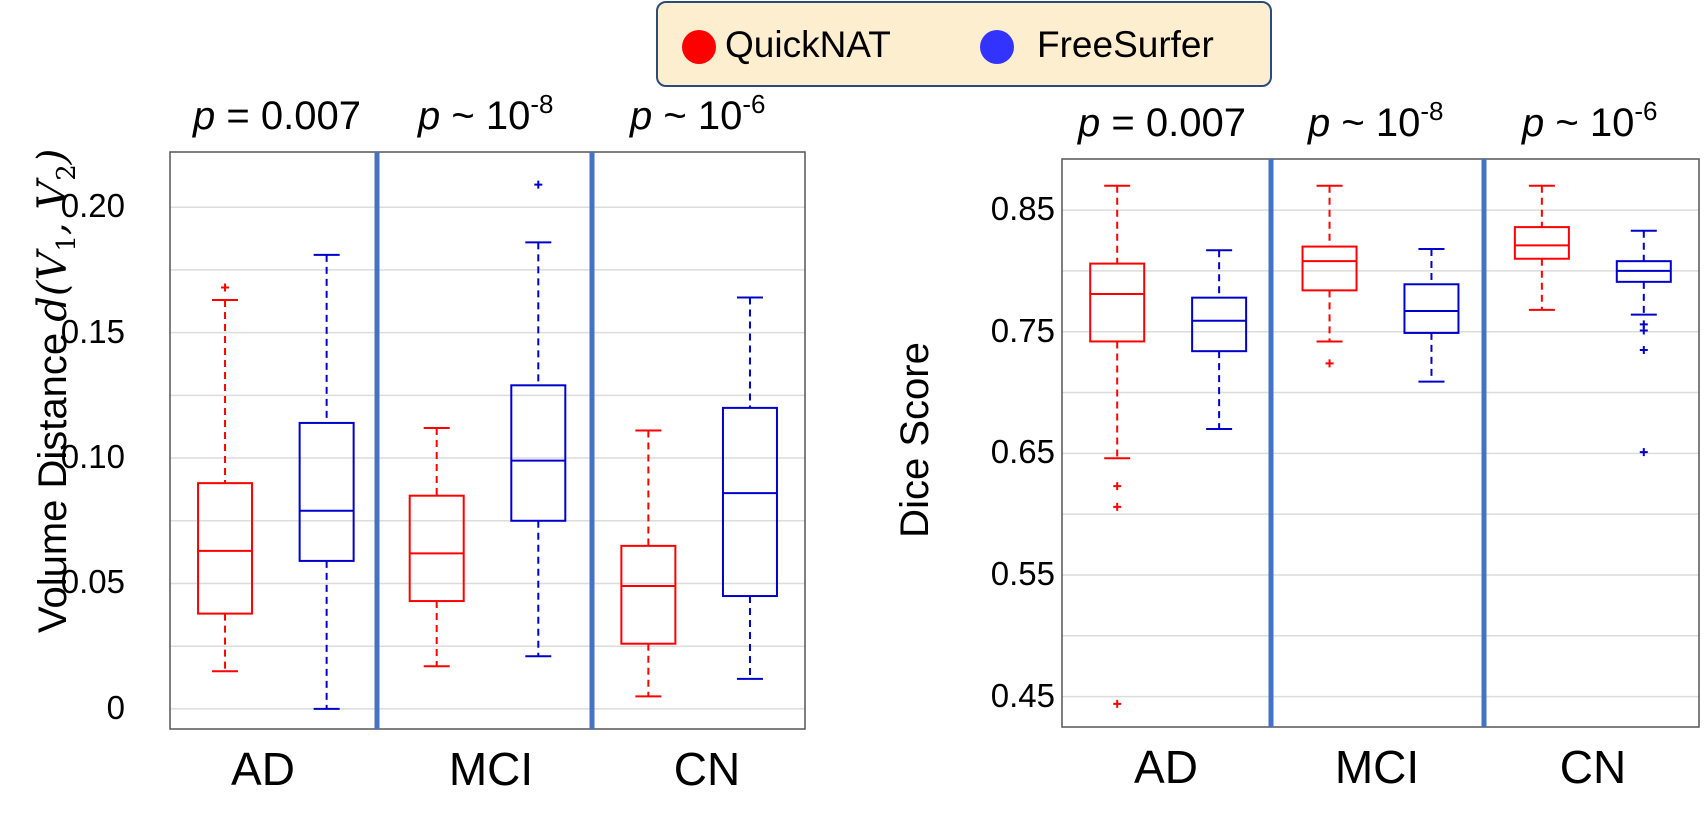  I want to click on chart1-p-value-label-2: p ~ 10-6, so click(1589, 121).